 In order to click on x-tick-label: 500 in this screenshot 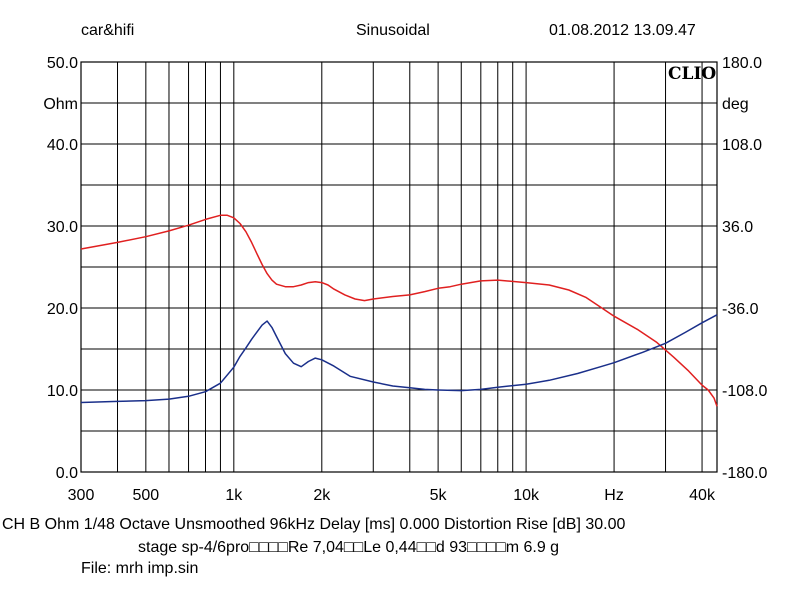, I will do `click(145, 495)`.